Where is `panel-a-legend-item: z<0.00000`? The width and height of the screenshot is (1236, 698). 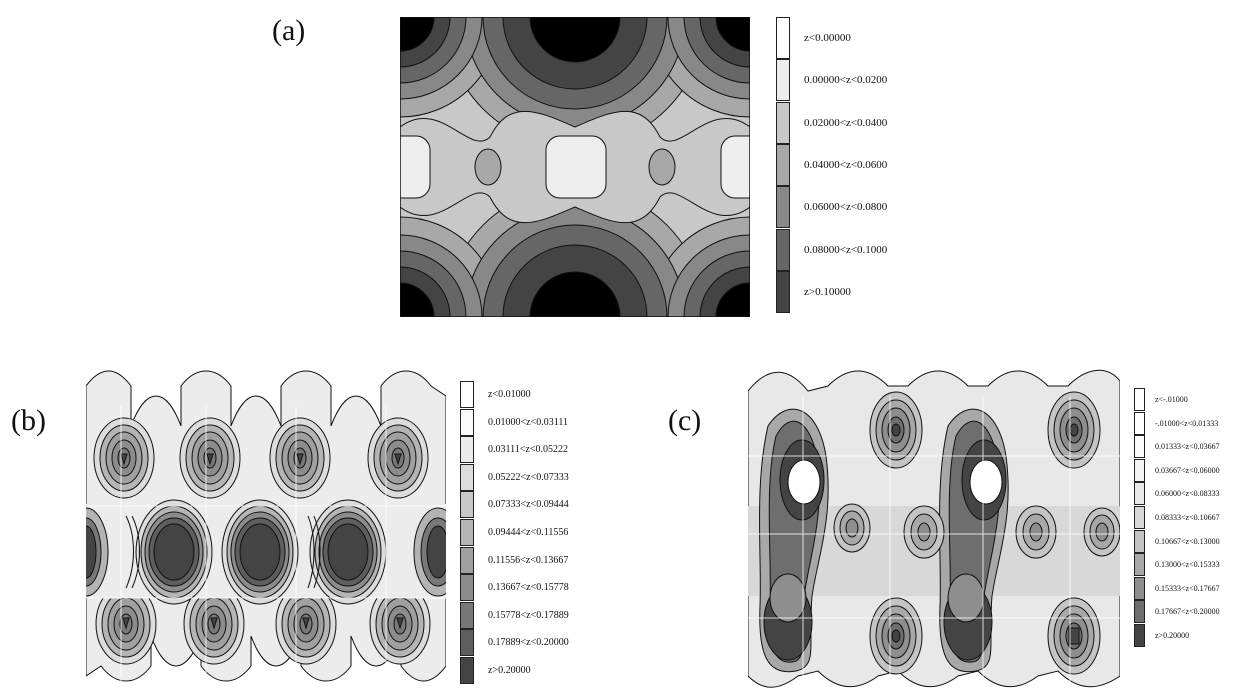 panel-a-legend-item: z<0.00000 is located at coordinates (813, 38).